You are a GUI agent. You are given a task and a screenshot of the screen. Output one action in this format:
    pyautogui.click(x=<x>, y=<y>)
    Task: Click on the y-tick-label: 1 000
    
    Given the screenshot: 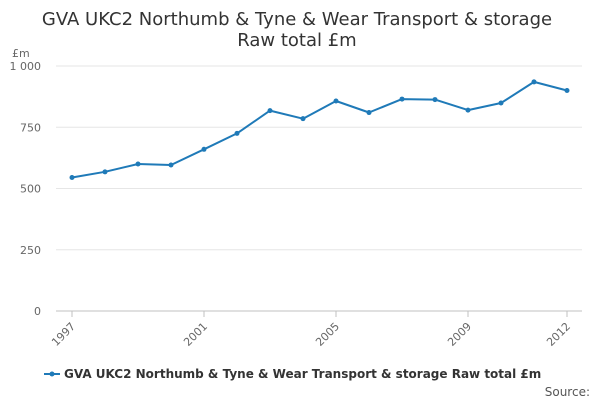 What is the action you would take?
    pyautogui.click(x=26, y=66)
    